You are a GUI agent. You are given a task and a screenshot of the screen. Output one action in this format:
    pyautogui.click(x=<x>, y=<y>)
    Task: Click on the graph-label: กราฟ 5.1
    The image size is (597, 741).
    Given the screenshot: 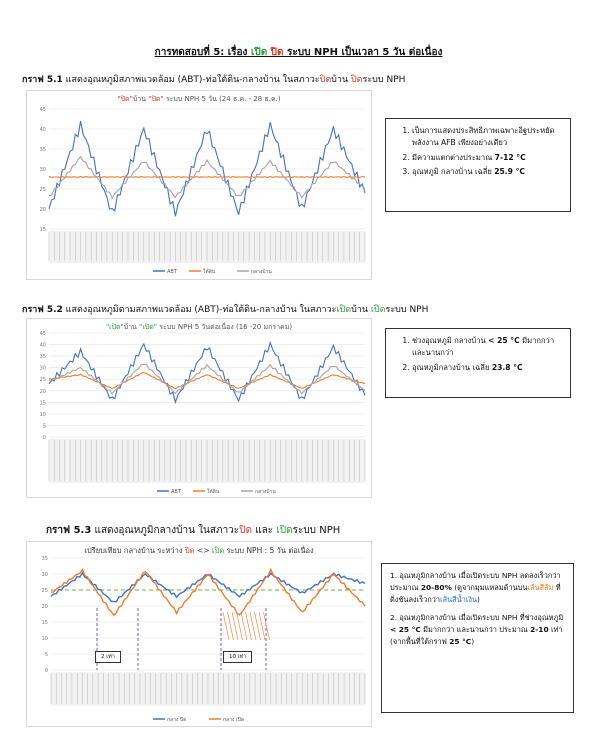 What is the action you would take?
    pyautogui.click(x=42, y=80)
    